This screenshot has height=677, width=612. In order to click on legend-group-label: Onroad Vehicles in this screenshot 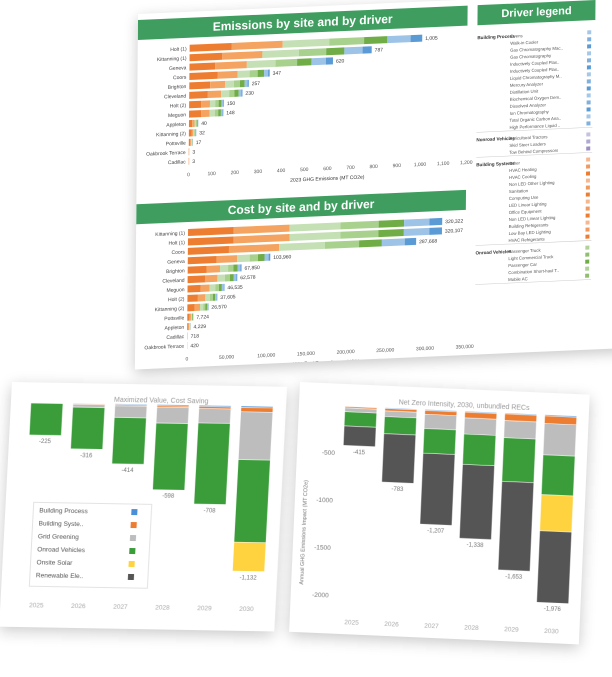, I will do `click(493, 252)`.